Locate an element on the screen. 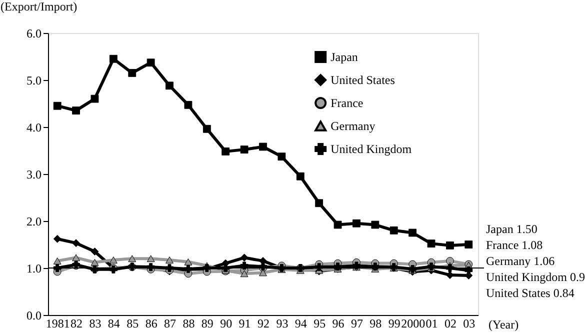  x-tick-label: 01 is located at coordinates (432, 323).